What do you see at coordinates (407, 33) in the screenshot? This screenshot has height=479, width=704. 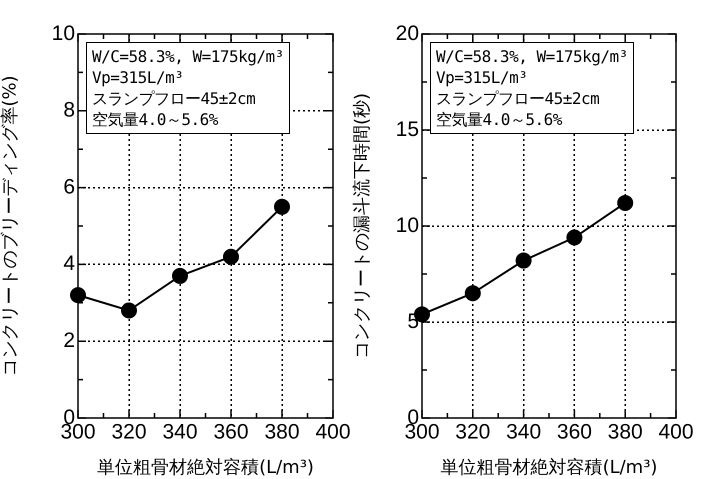 I see `y-tick-label: 20` at bounding box center [407, 33].